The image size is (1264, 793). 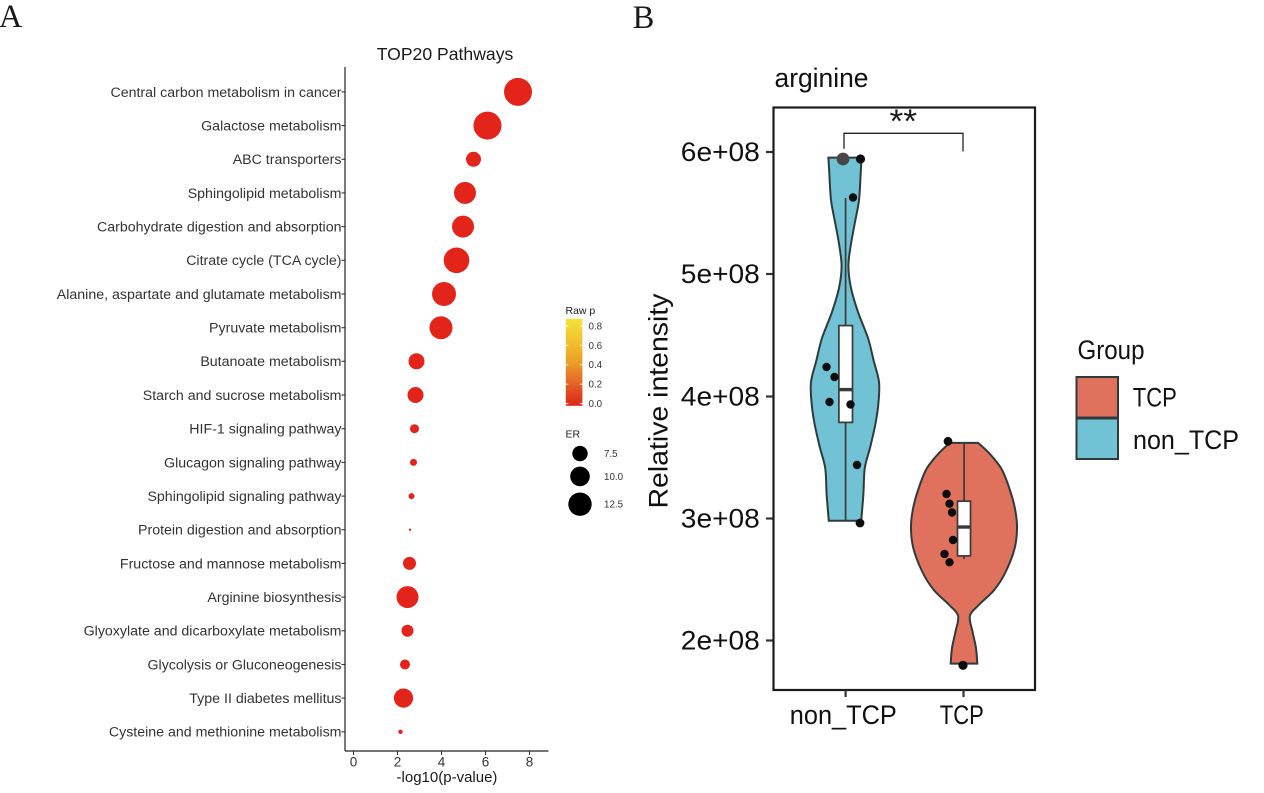 I want to click on svg-text: 4e+08, so click(x=720, y=397).